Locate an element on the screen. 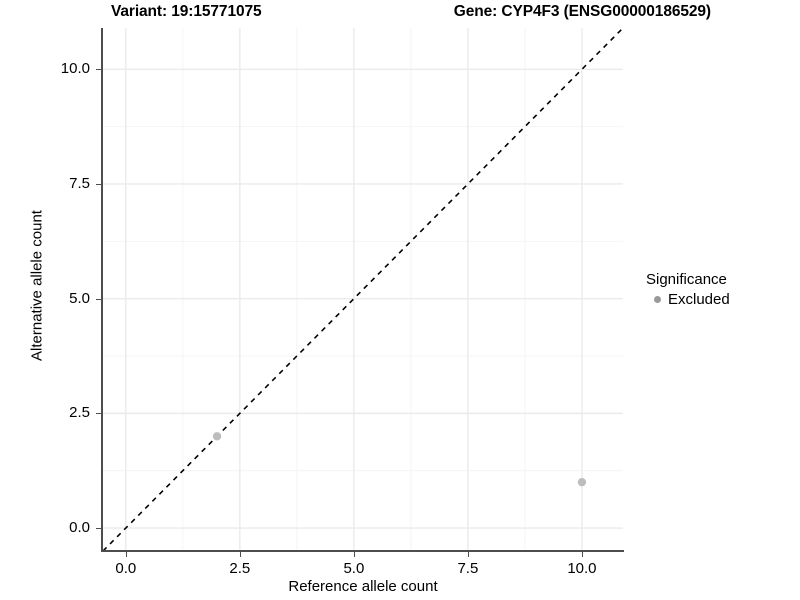  data-points is located at coordinates (399, 459).